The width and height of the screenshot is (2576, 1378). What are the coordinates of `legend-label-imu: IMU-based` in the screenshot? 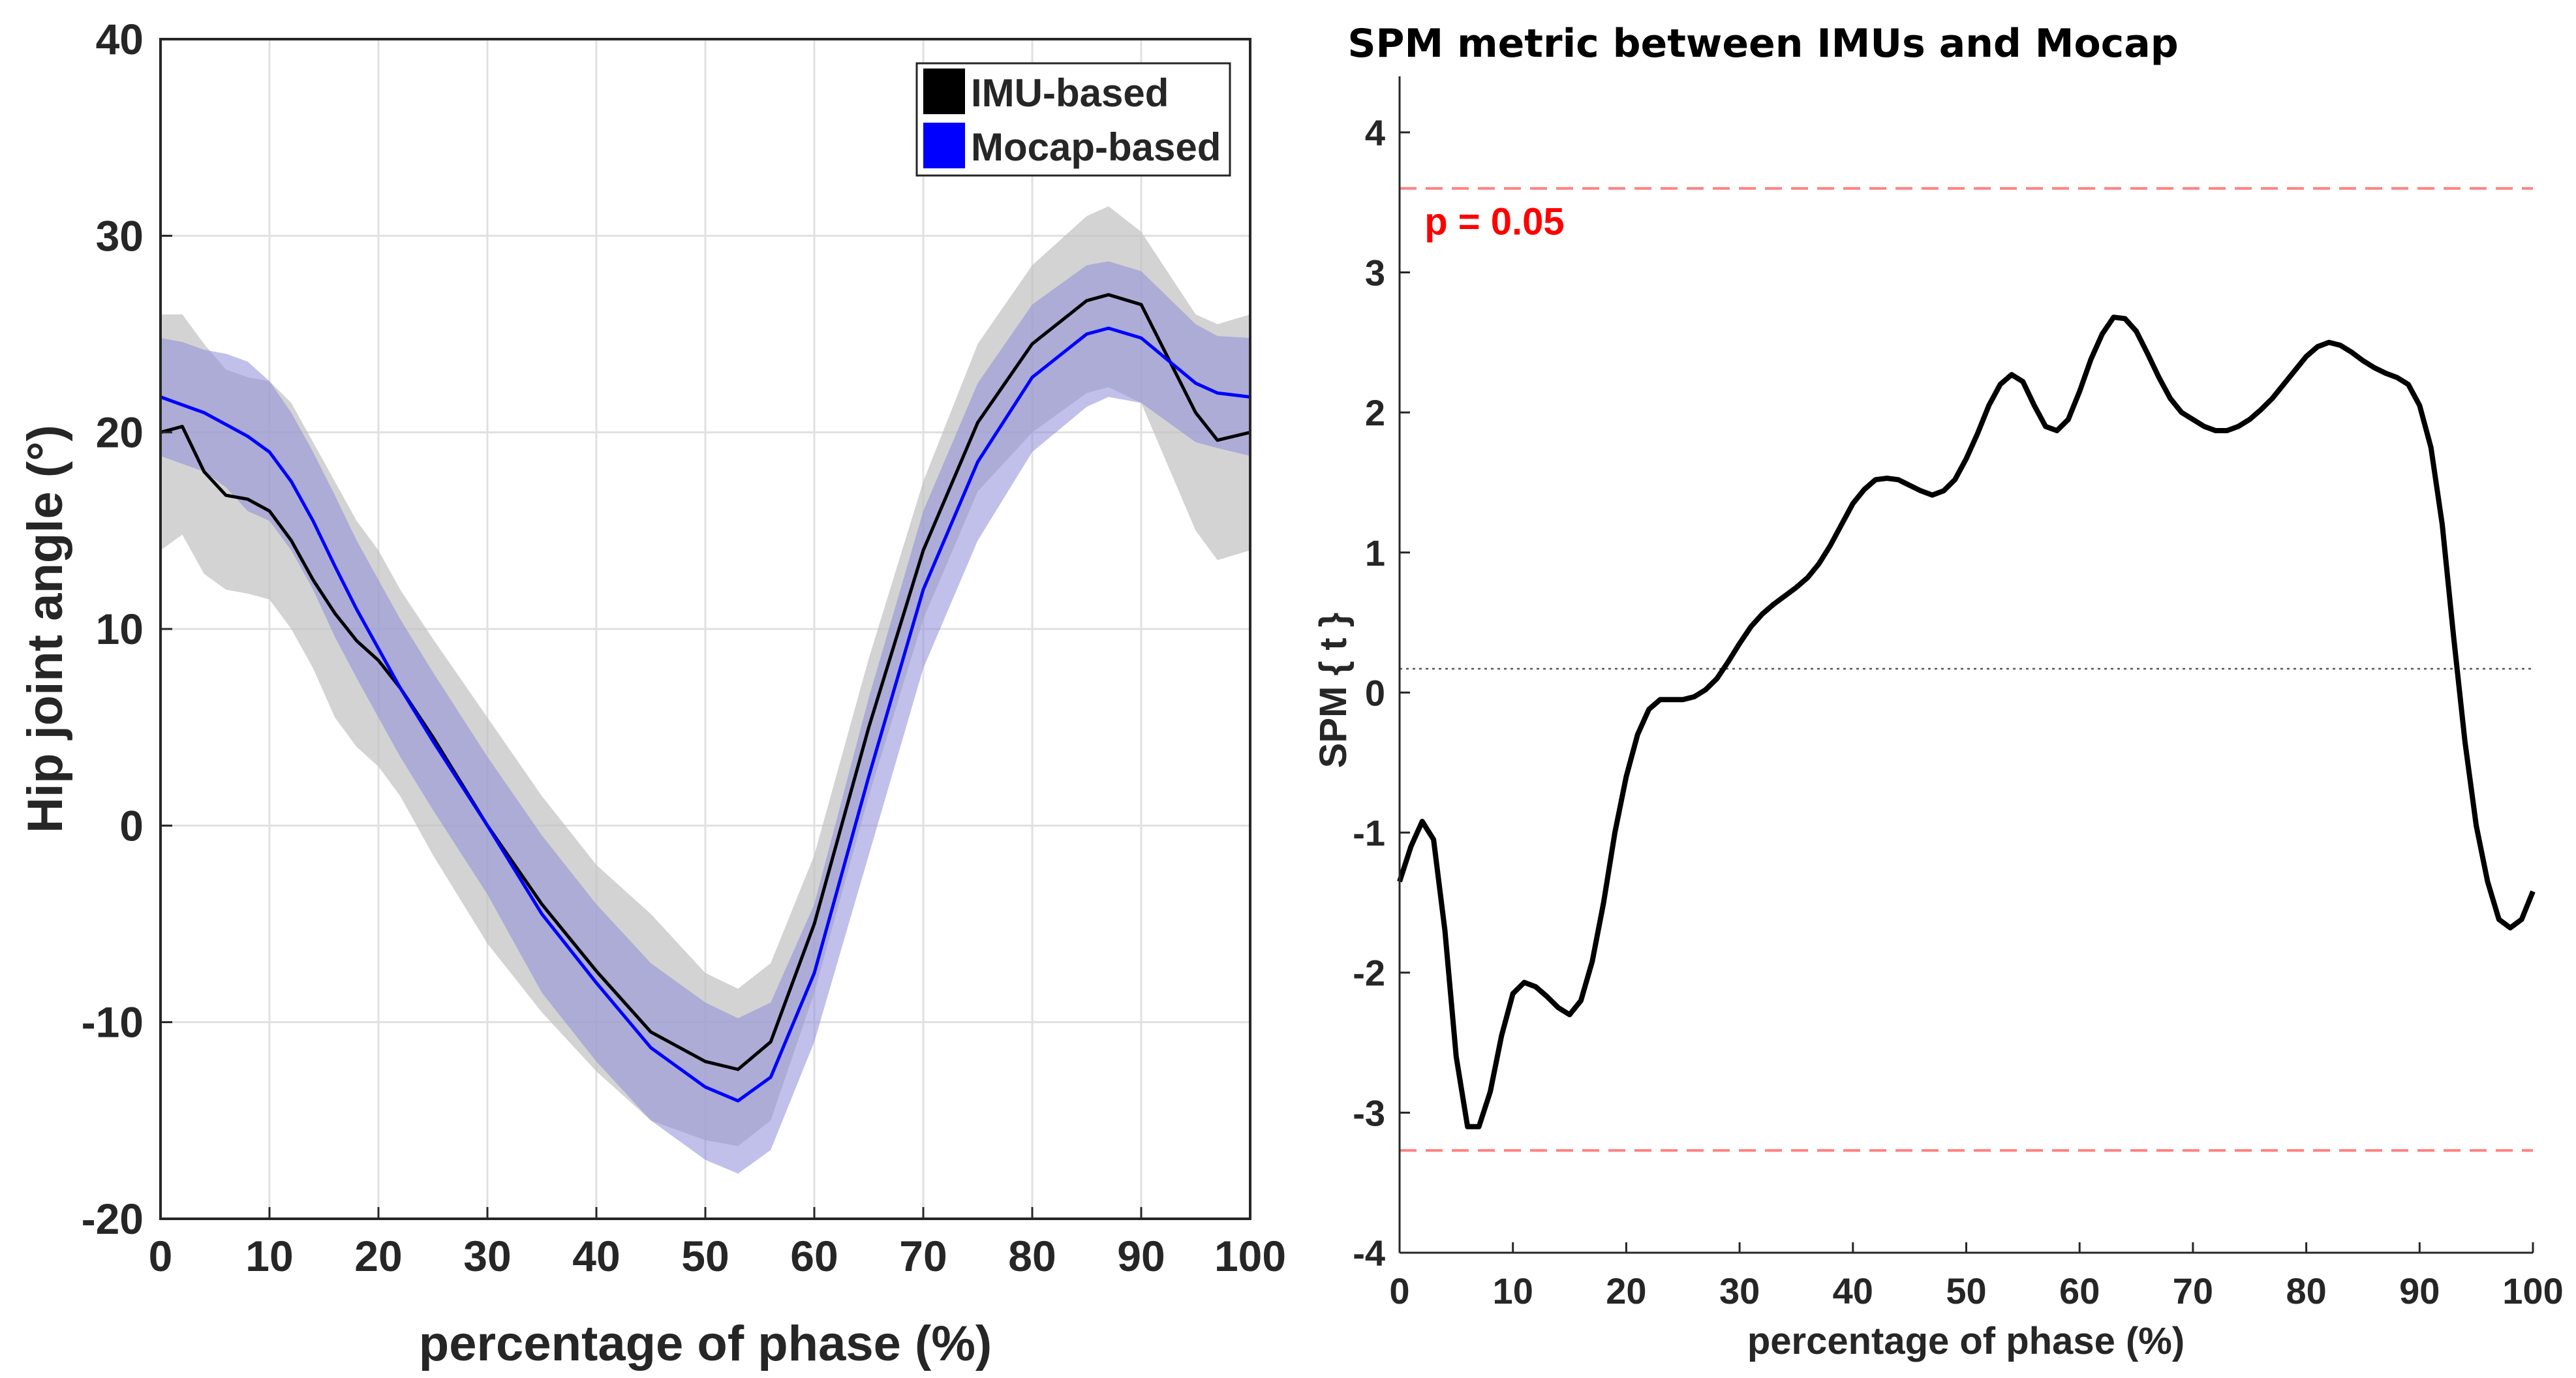 It's located at (1070, 93).